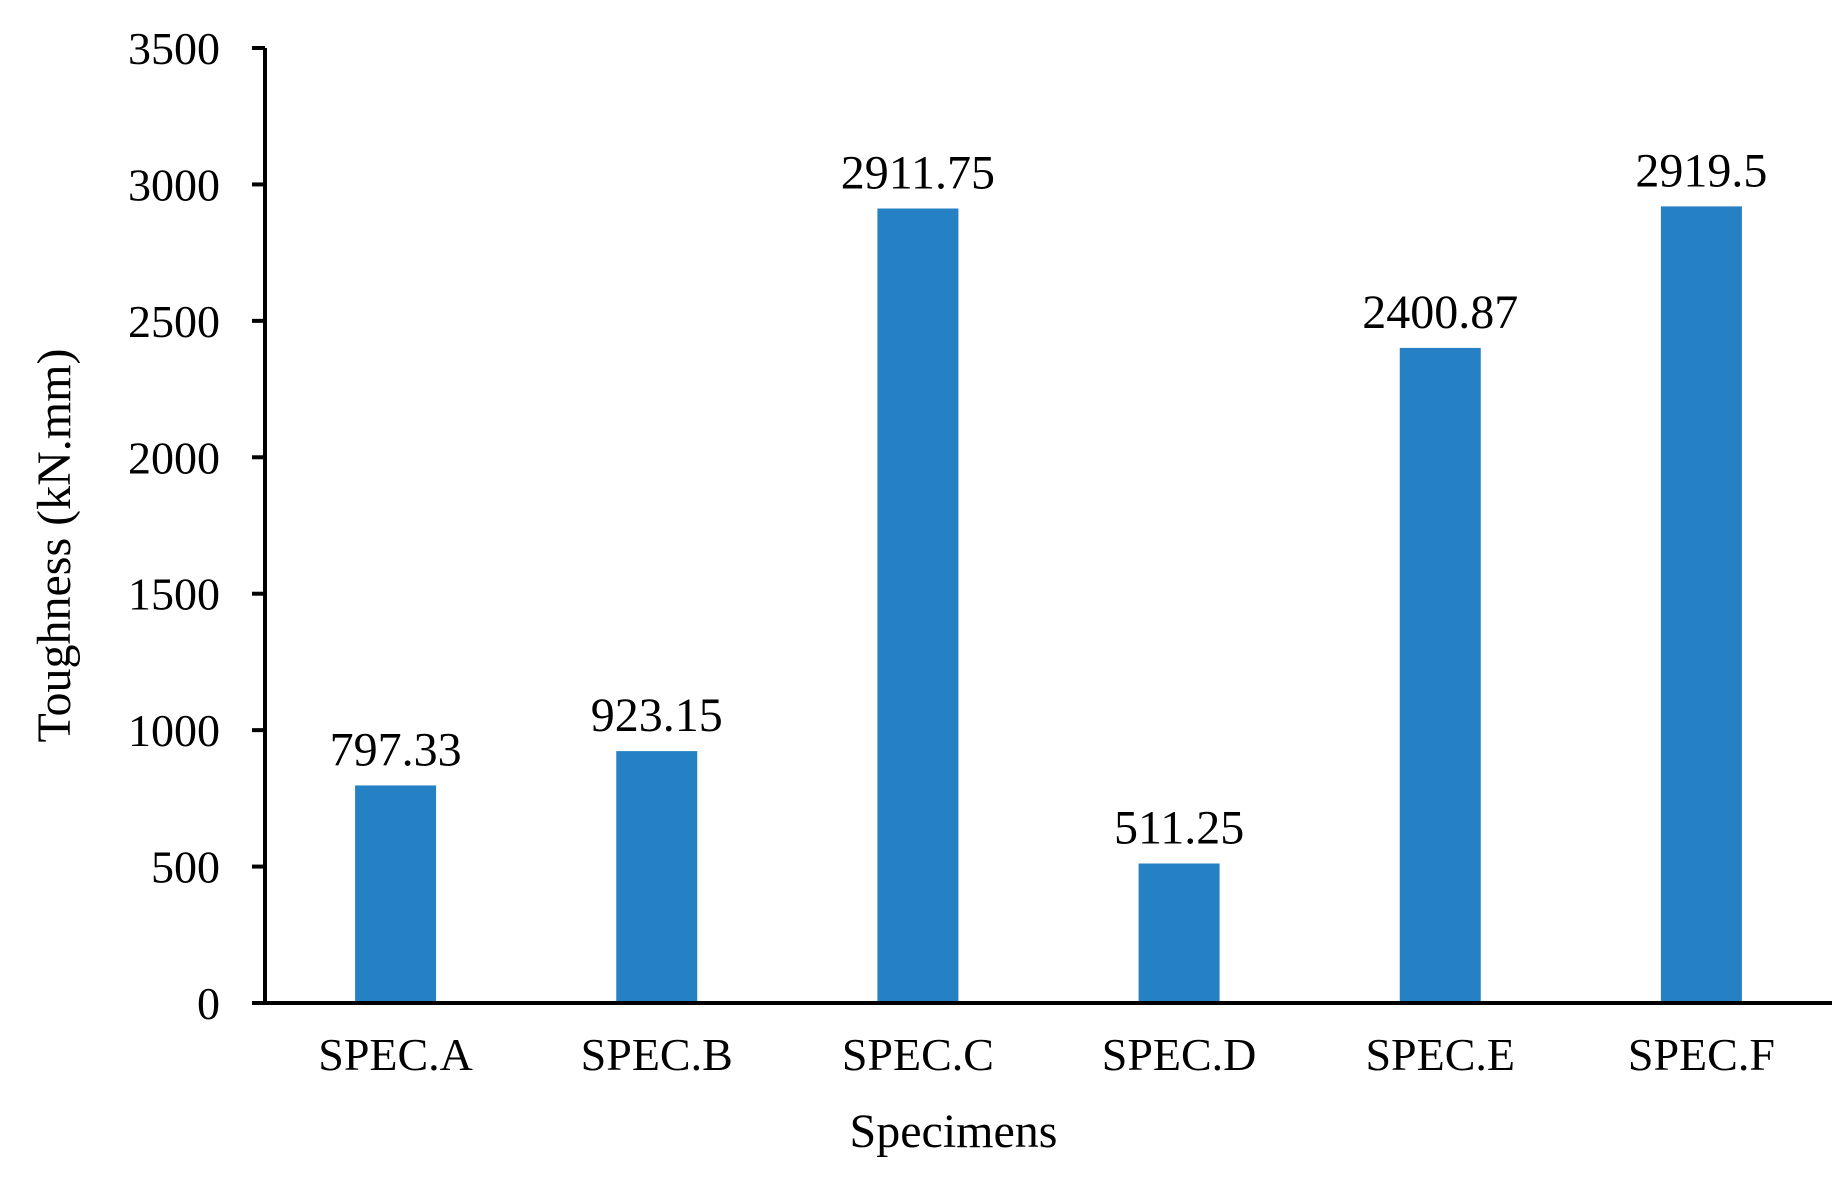  What do you see at coordinates (954, 1131) in the screenshot?
I see `x-axis-title: Specimens` at bounding box center [954, 1131].